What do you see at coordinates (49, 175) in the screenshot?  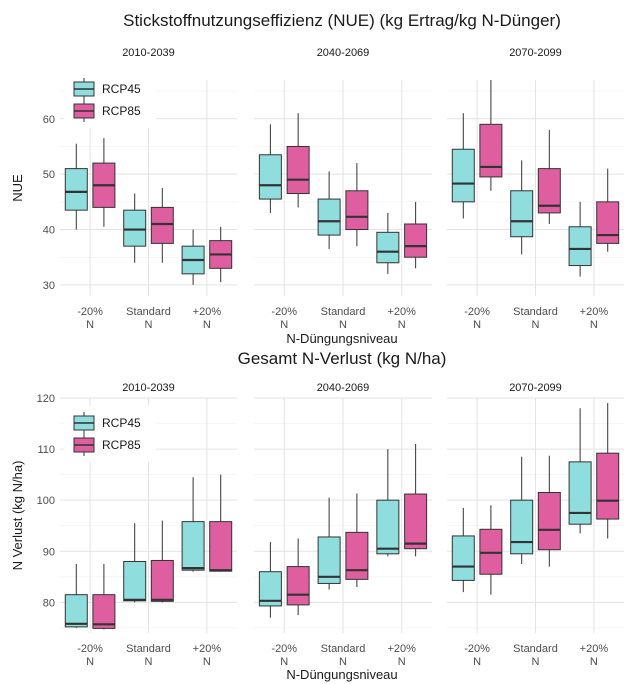 I see `y-tick-label: 50` at bounding box center [49, 175].